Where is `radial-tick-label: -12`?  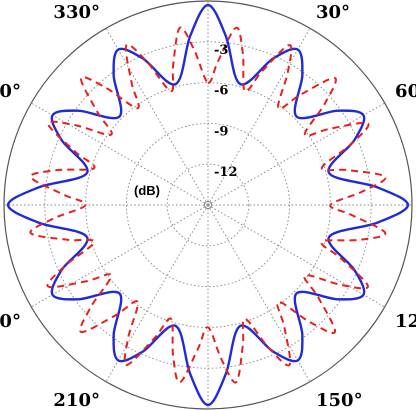
radial-tick-label: -12 is located at coordinates (226, 172).